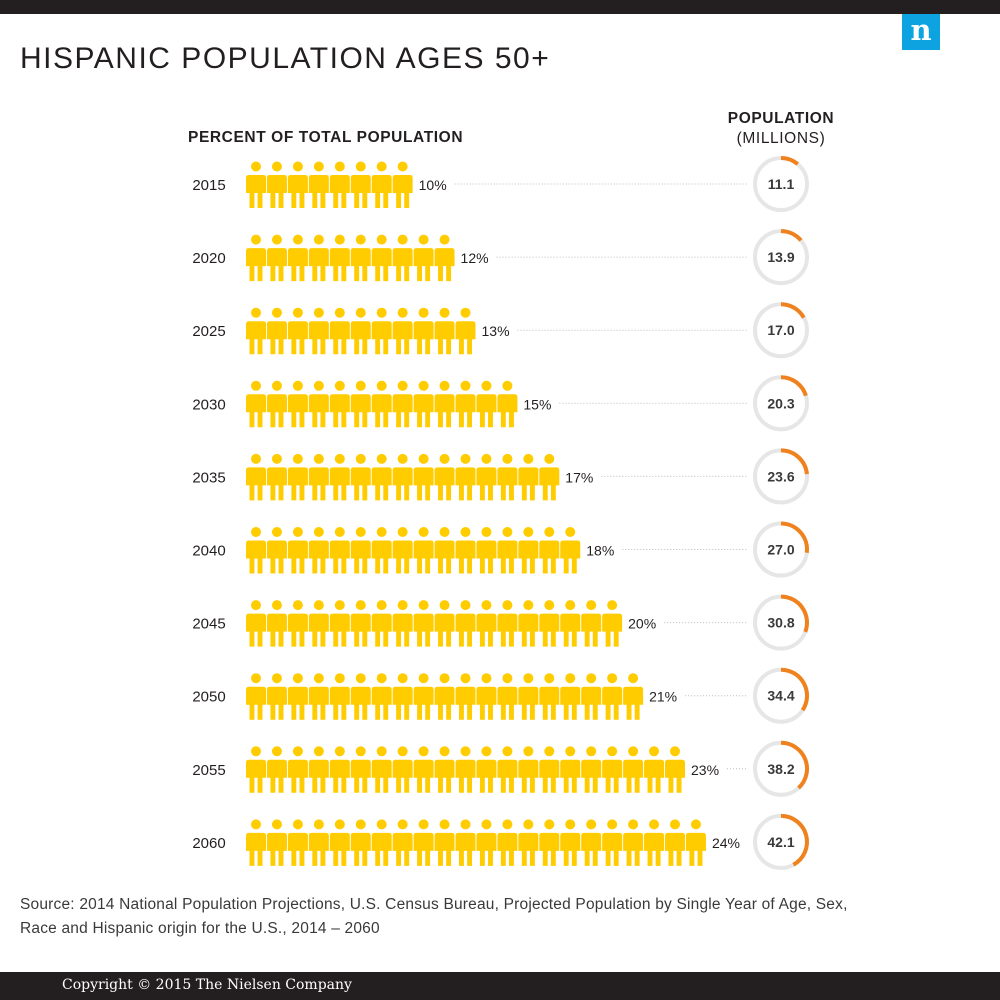 This screenshot has width=1000, height=1000. Describe the element at coordinates (600, 551) in the screenshot. I see `percent-label: 18%` at that location.